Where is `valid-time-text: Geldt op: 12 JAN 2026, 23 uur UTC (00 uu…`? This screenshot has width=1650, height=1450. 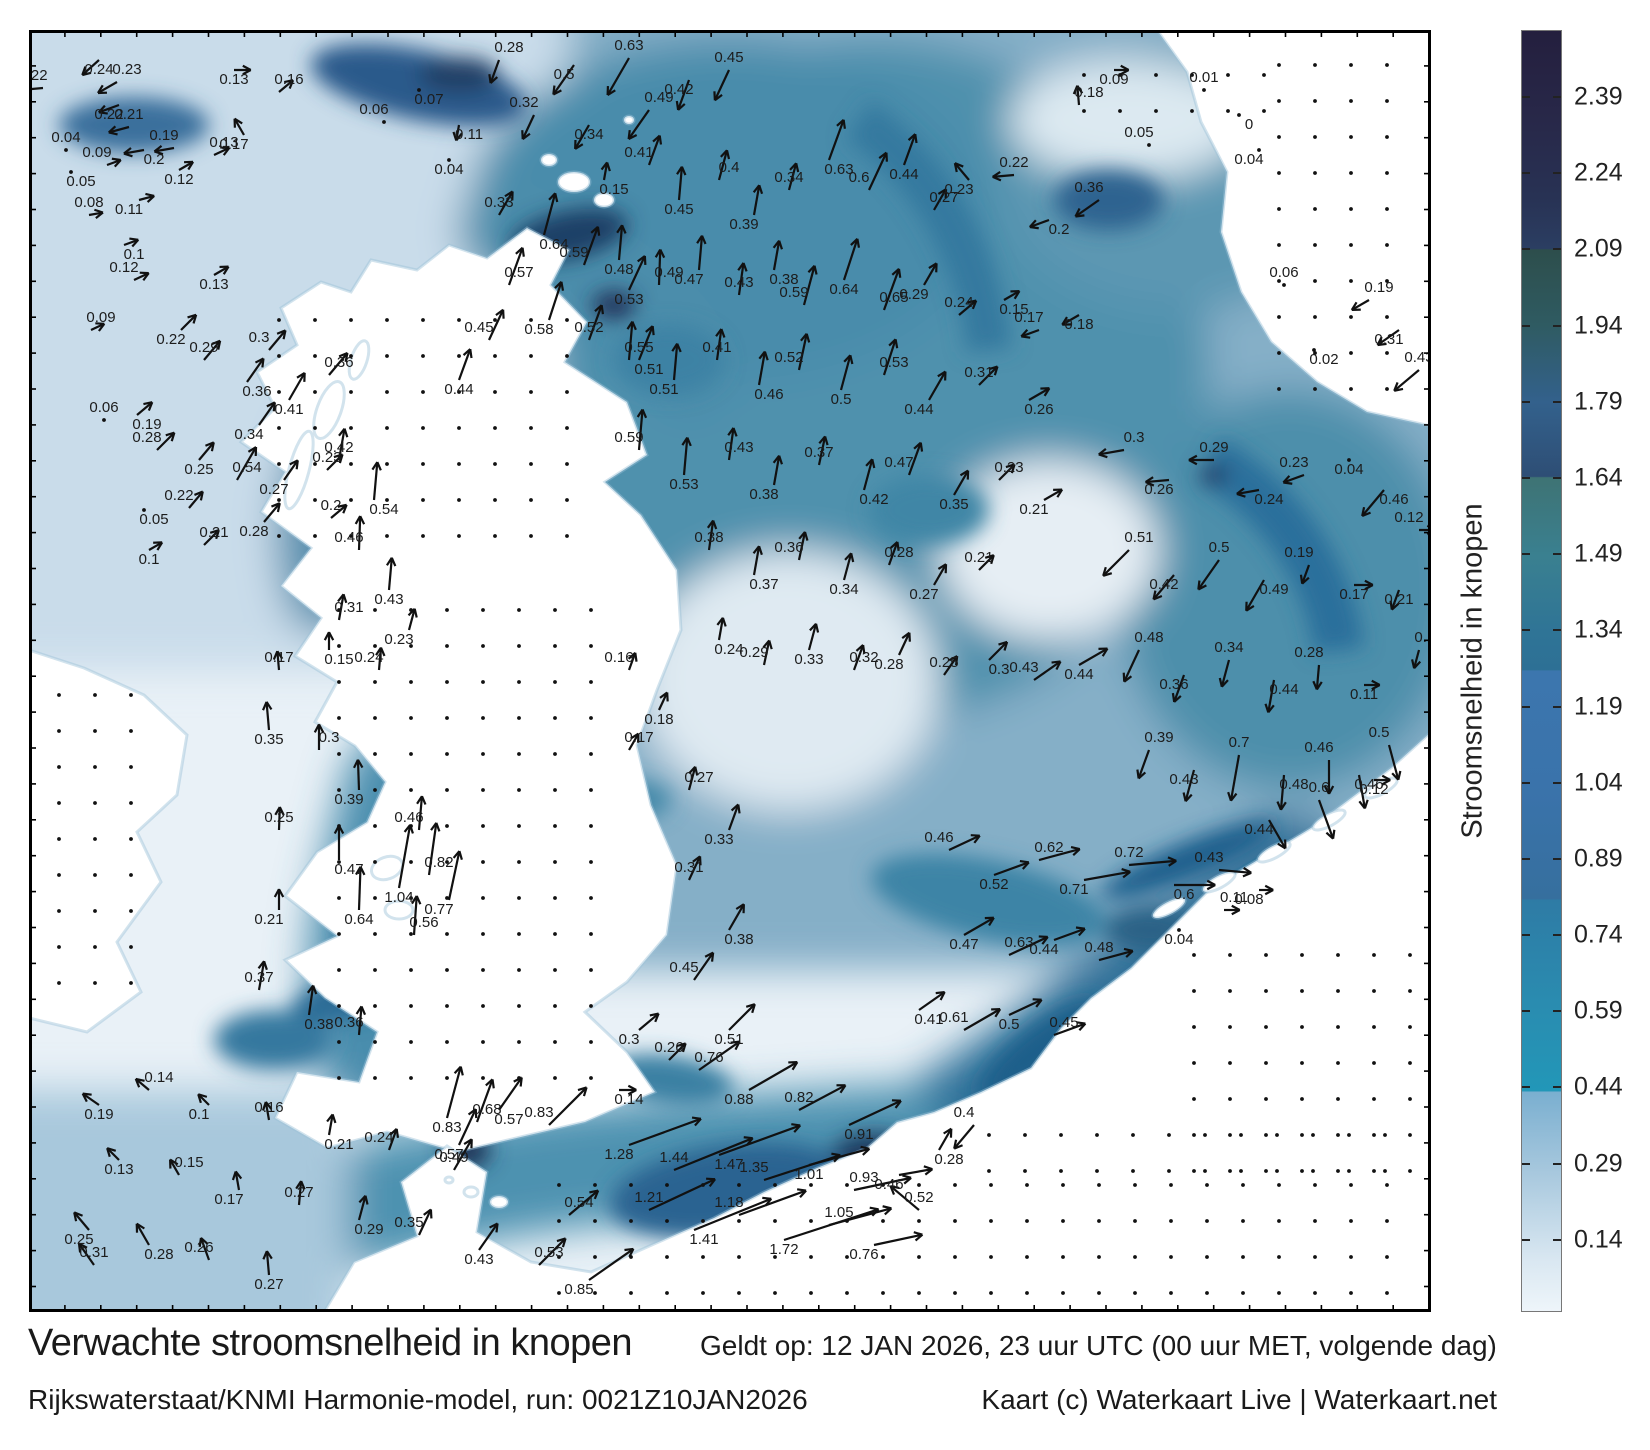 valid-time-text: Geldt op: 12 JAN 2026, 23 uur UTC (00 uu… is located at coordinates (1098, 1345).